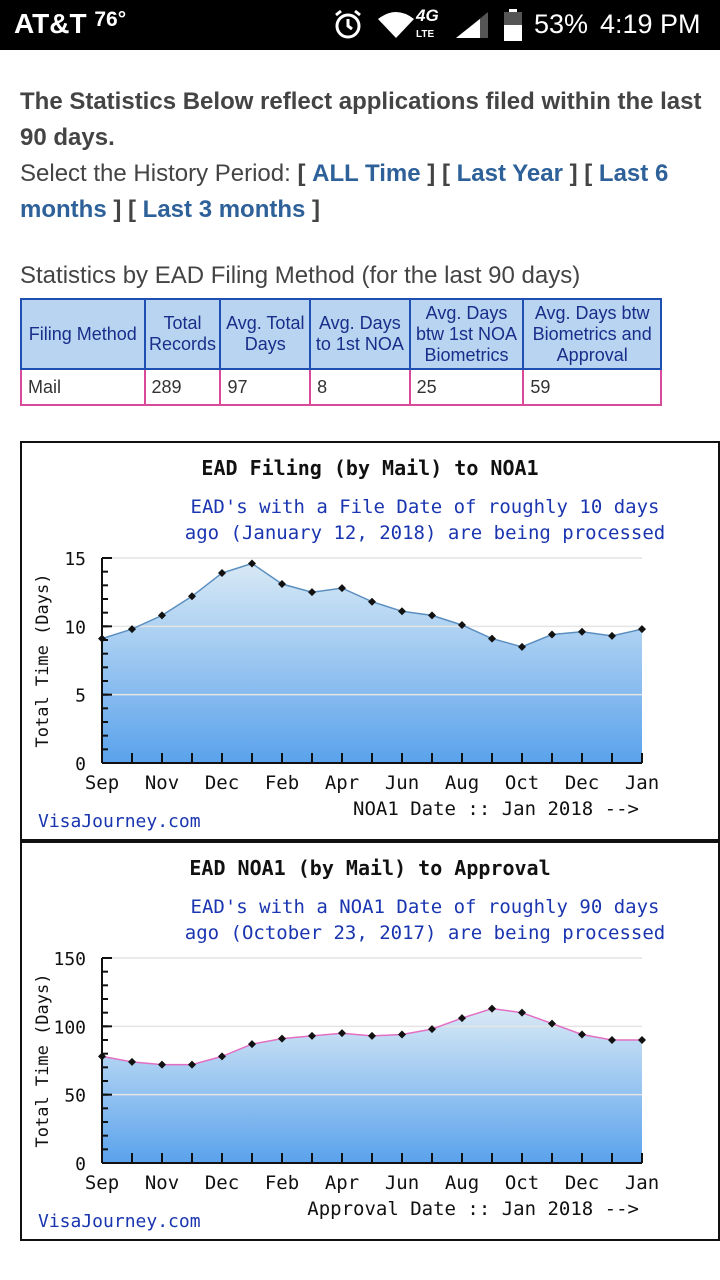 This screenshot has height=1280, width=720. I want to click on period-link-last-3-months: Last 3 months, so click(224, 209).